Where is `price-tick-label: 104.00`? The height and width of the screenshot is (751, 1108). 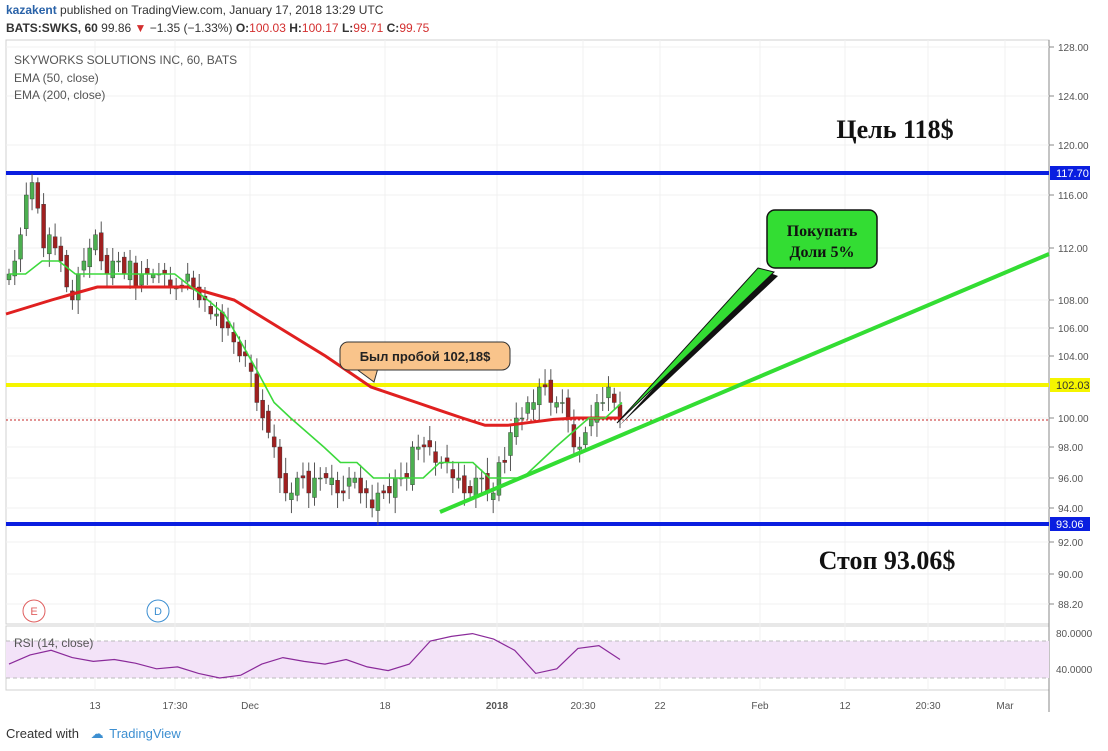
price-tick-label: 104.00 is located at coordinates (1073, 357).